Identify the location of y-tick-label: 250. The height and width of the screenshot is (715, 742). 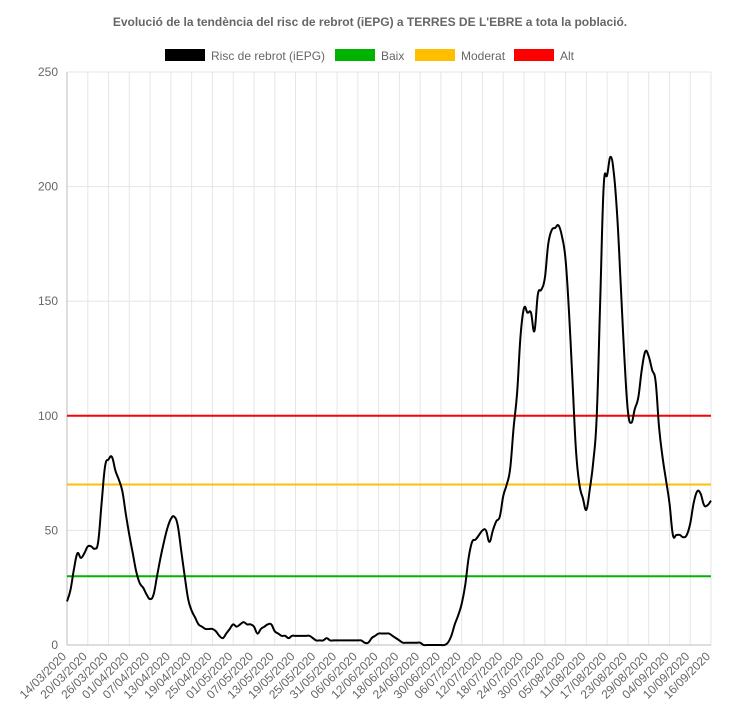
(48, 72).